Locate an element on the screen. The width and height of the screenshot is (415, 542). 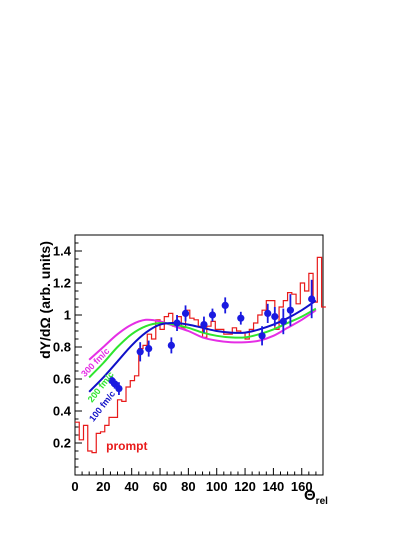
x-tick-label: 160 is located at coordinates (302, 486).